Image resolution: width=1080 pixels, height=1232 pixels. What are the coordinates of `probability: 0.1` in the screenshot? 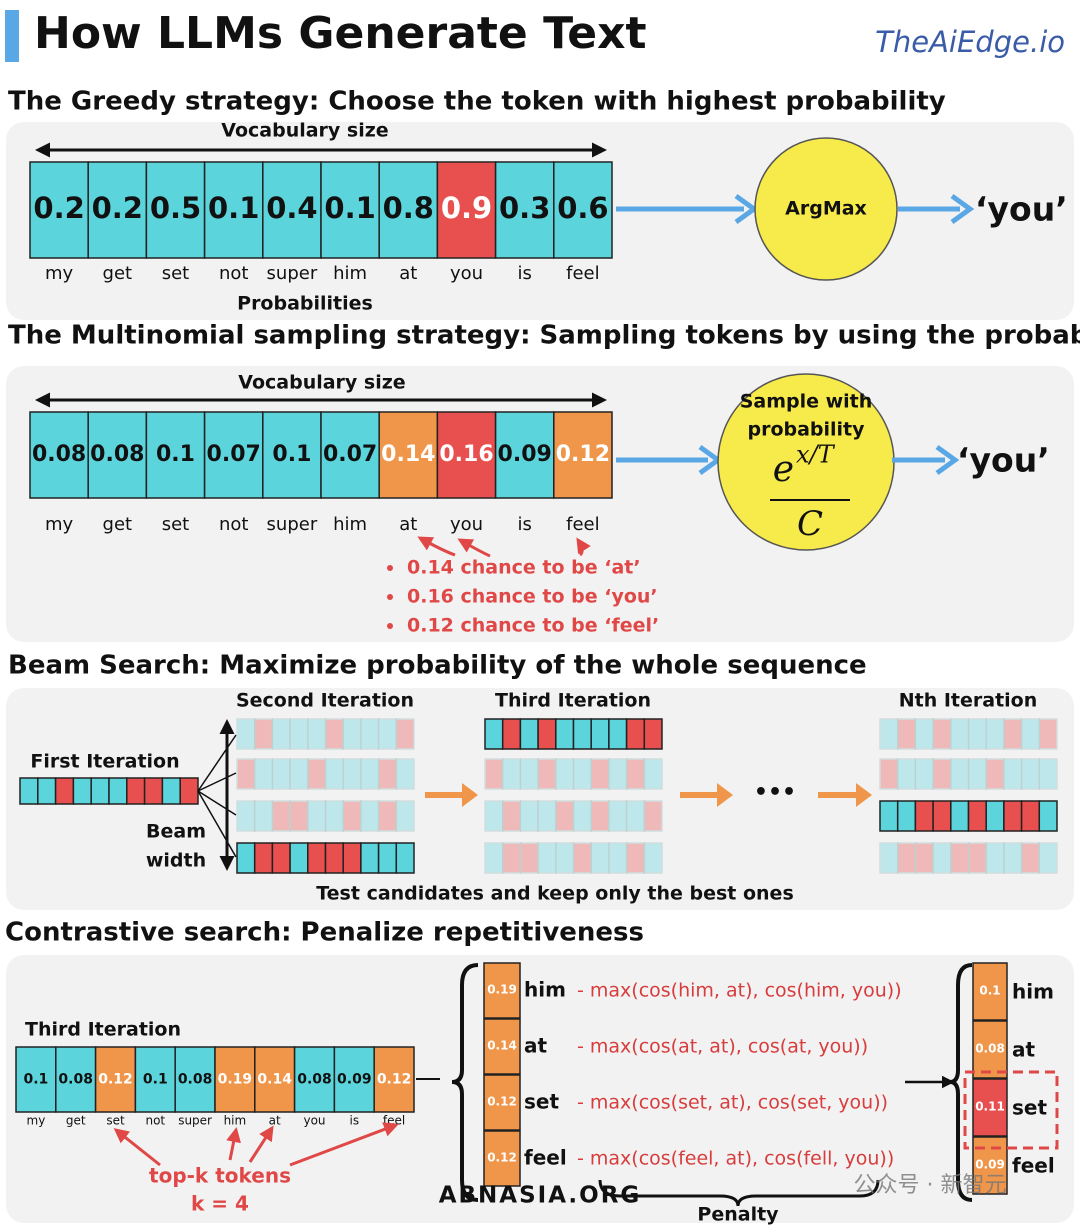 It's located at (155, 1080).